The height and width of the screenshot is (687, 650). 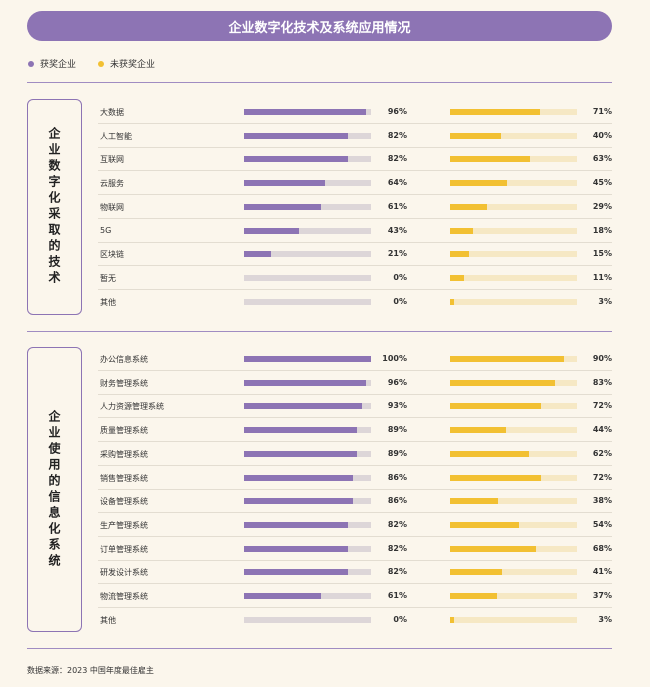 I want to click on value-label-award: 64%, so click(x=397, y=183).